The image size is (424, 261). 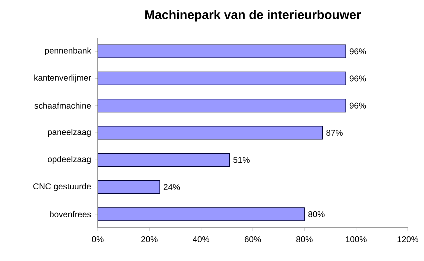 I want to click on y-tick-label: CNC gestuurde, so click(x=63, y=187).